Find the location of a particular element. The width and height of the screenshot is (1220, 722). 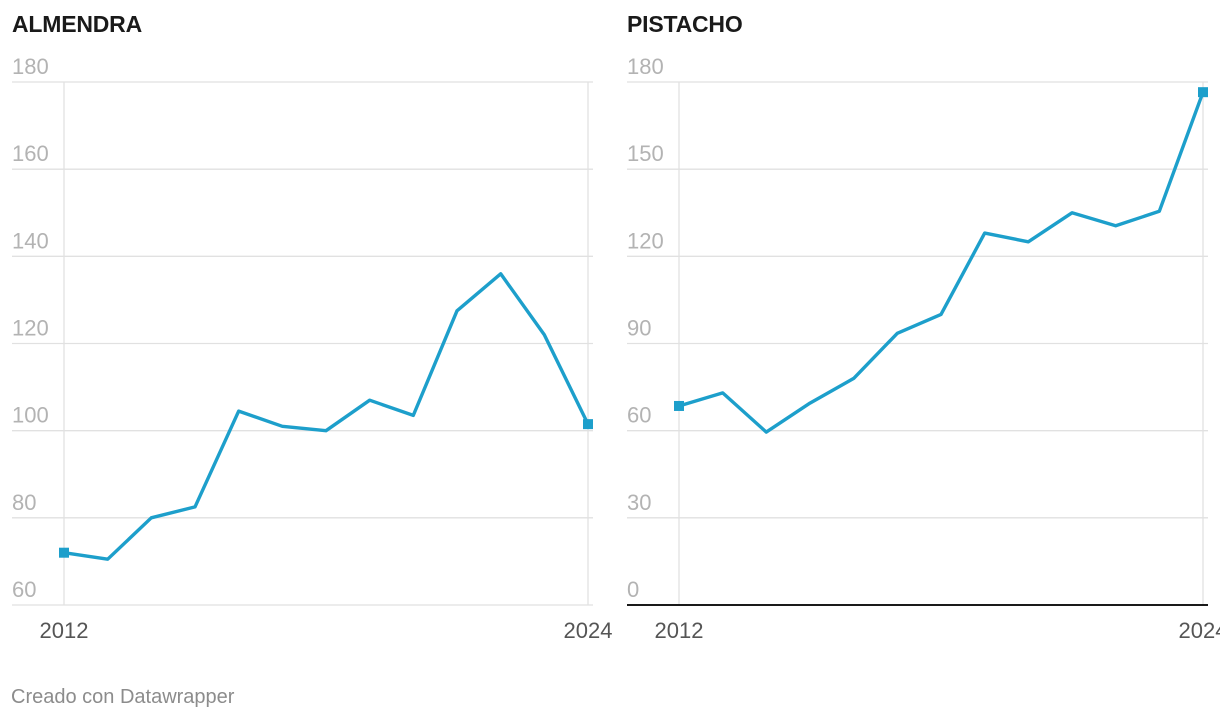

footer-credit: Creado con Datawrapper is located at coordinates (123, 697).